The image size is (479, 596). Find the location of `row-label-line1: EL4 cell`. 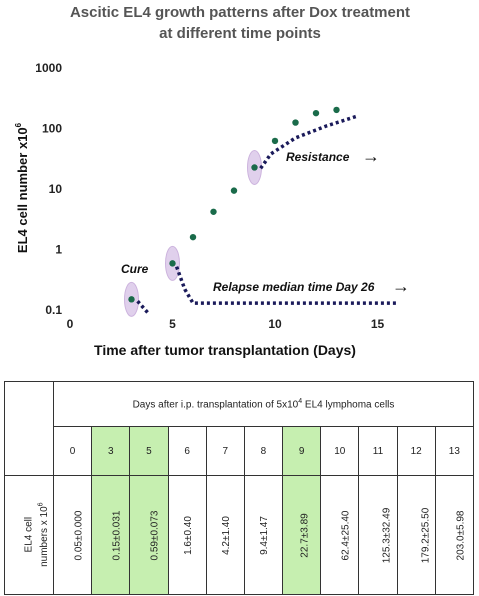

row-label-line1: EL4 cell is located at coordinates (29, 535).